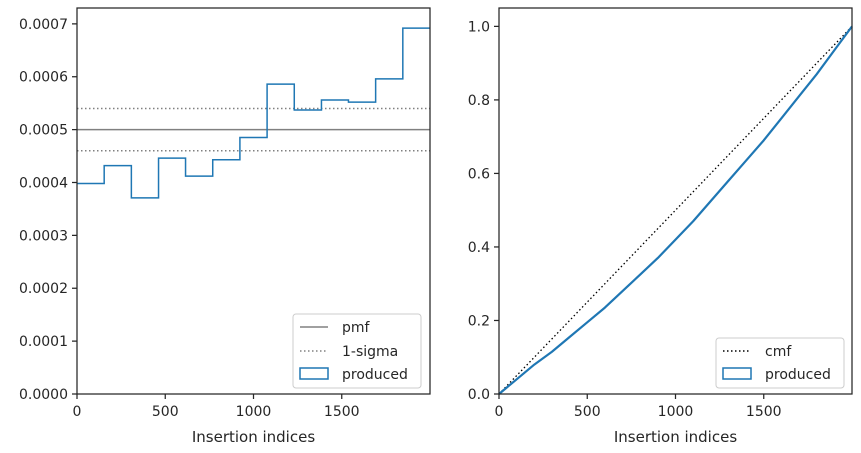  I want to click on right-y-tick-label: 1.0, so click(479, 27).